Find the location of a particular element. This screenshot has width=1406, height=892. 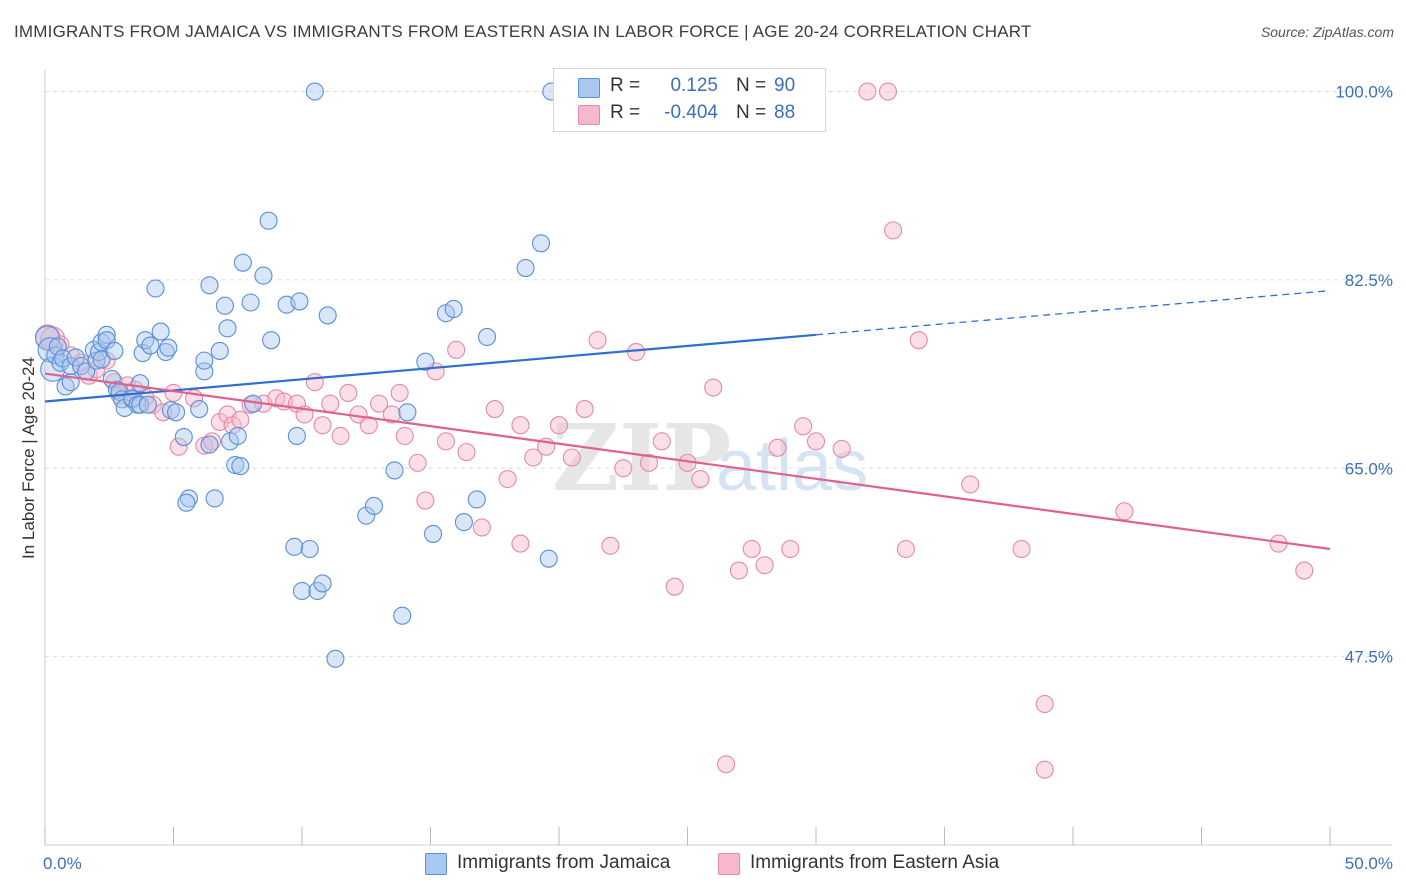

x-tick-label: 0.0% is located at coordinates (62, 863).